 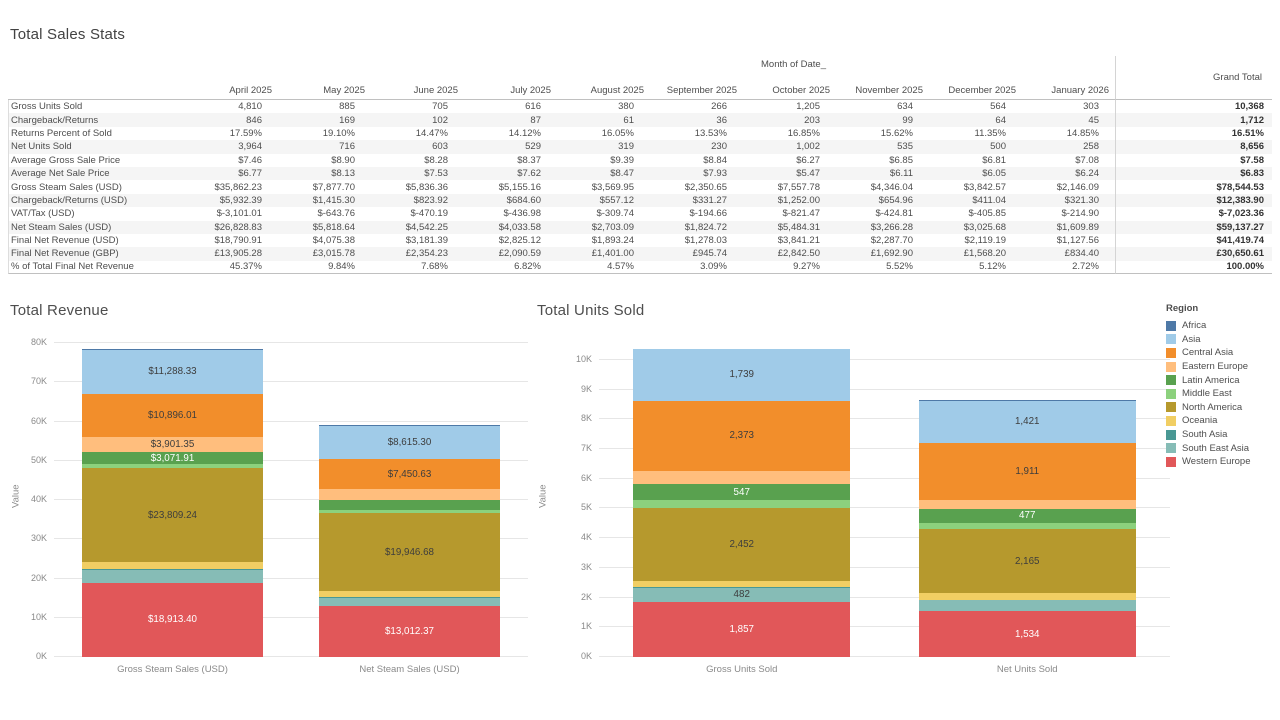 What do you see at coordinates (905, 107) in the screenshot?
I see `table-cell: 634` at bounding box center [905, 107].